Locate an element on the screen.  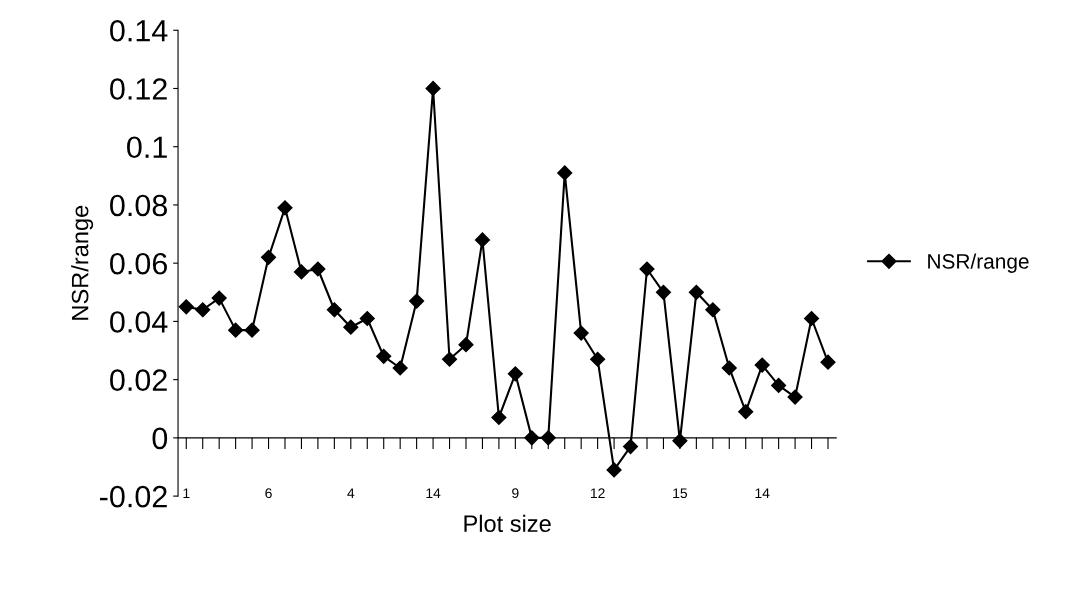
x-tick-label: 1 is located at coordinates (186, 493).